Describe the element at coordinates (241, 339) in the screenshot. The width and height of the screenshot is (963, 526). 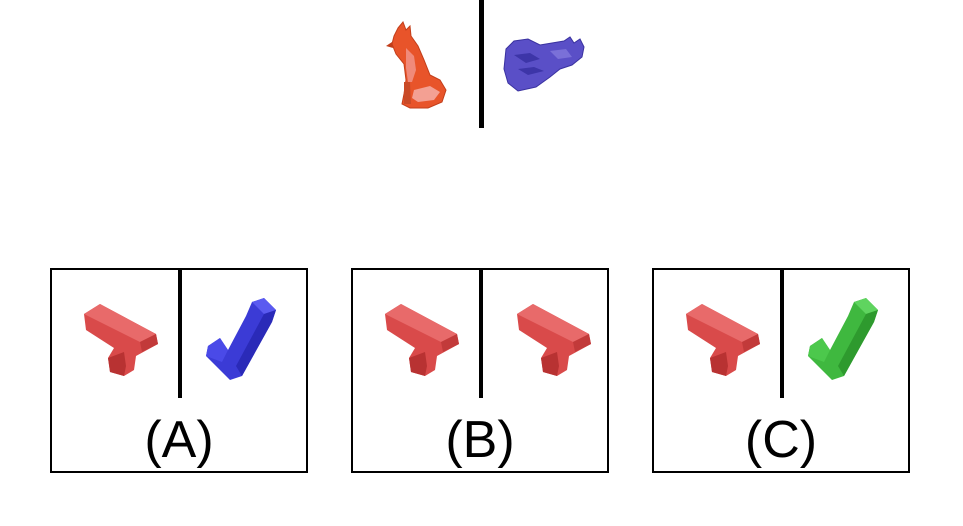
I see `blue-l-block` at that location.